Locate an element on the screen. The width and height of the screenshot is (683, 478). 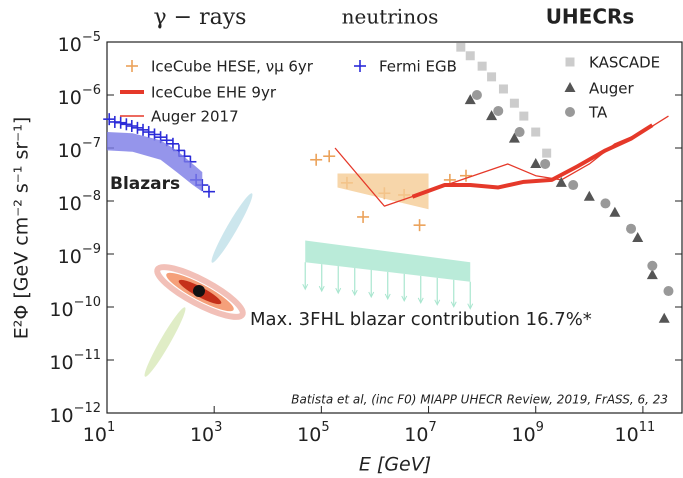
legend-label: Auger is located at coordinates (612, 89).